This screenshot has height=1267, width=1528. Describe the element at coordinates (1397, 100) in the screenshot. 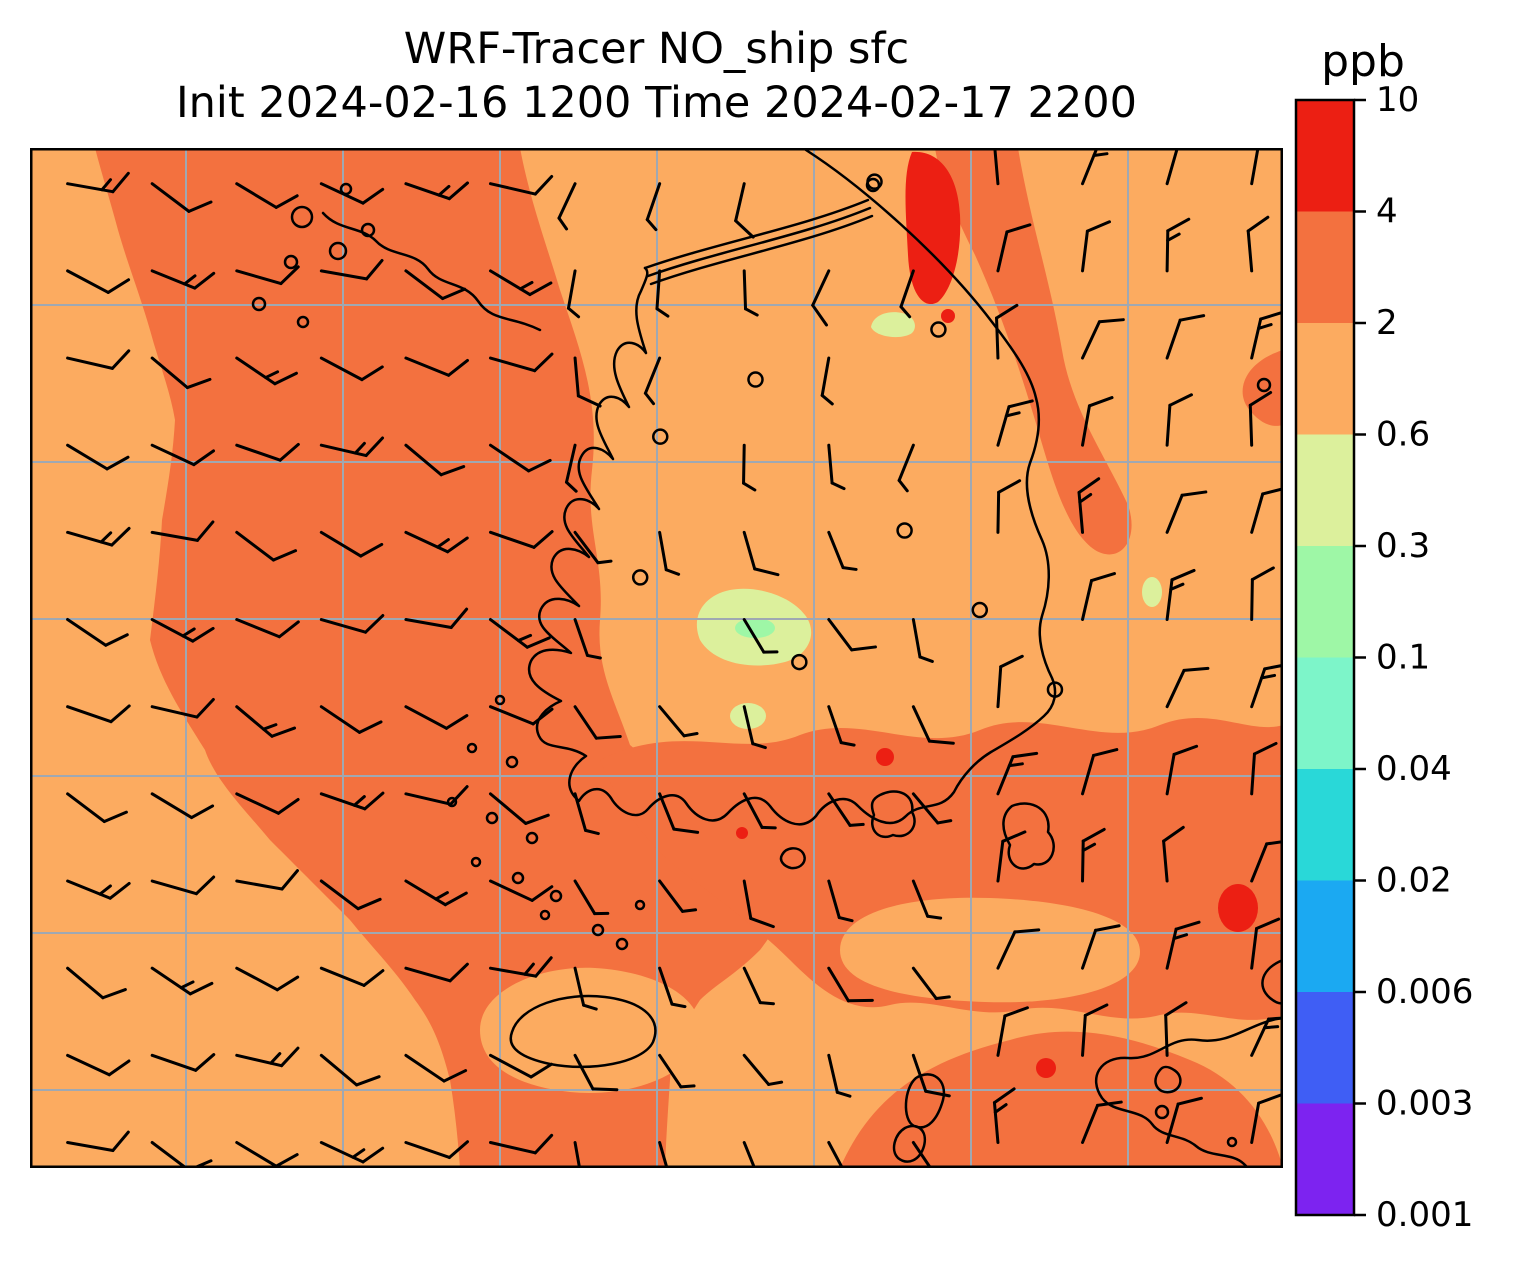

I see `colorbar-tick-label: 10` at that location.